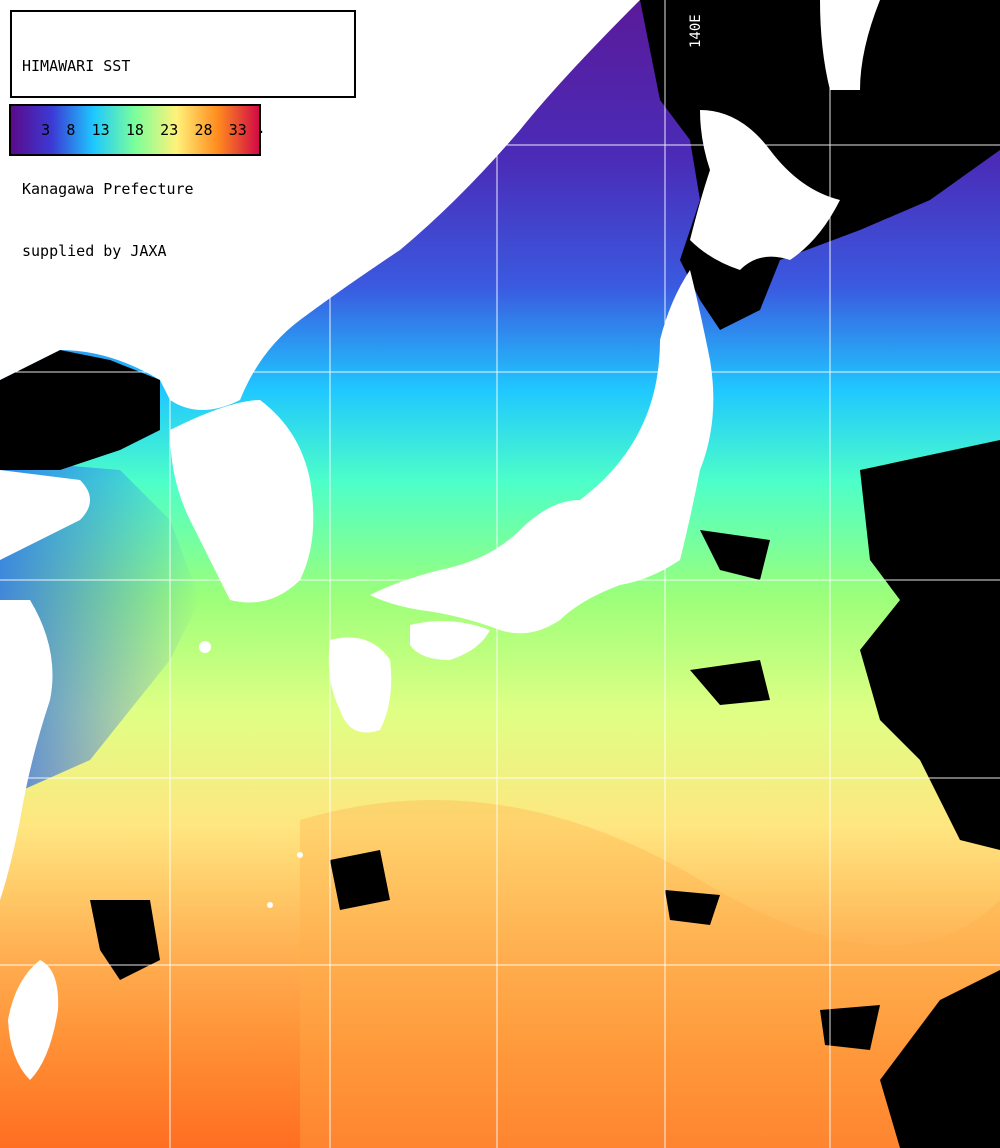 Image resolution: width=1000 pixels, height=1148 pixels. I want to click on data-credit: supplied by JAXA, so click(94, 250).